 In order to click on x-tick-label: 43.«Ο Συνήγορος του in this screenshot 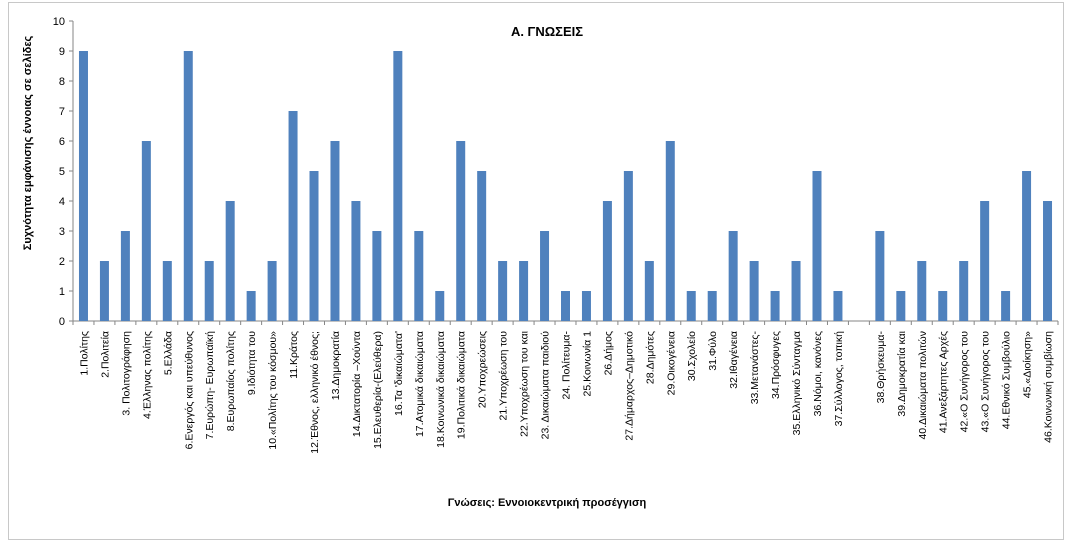, I will do `click(986, 382)`.